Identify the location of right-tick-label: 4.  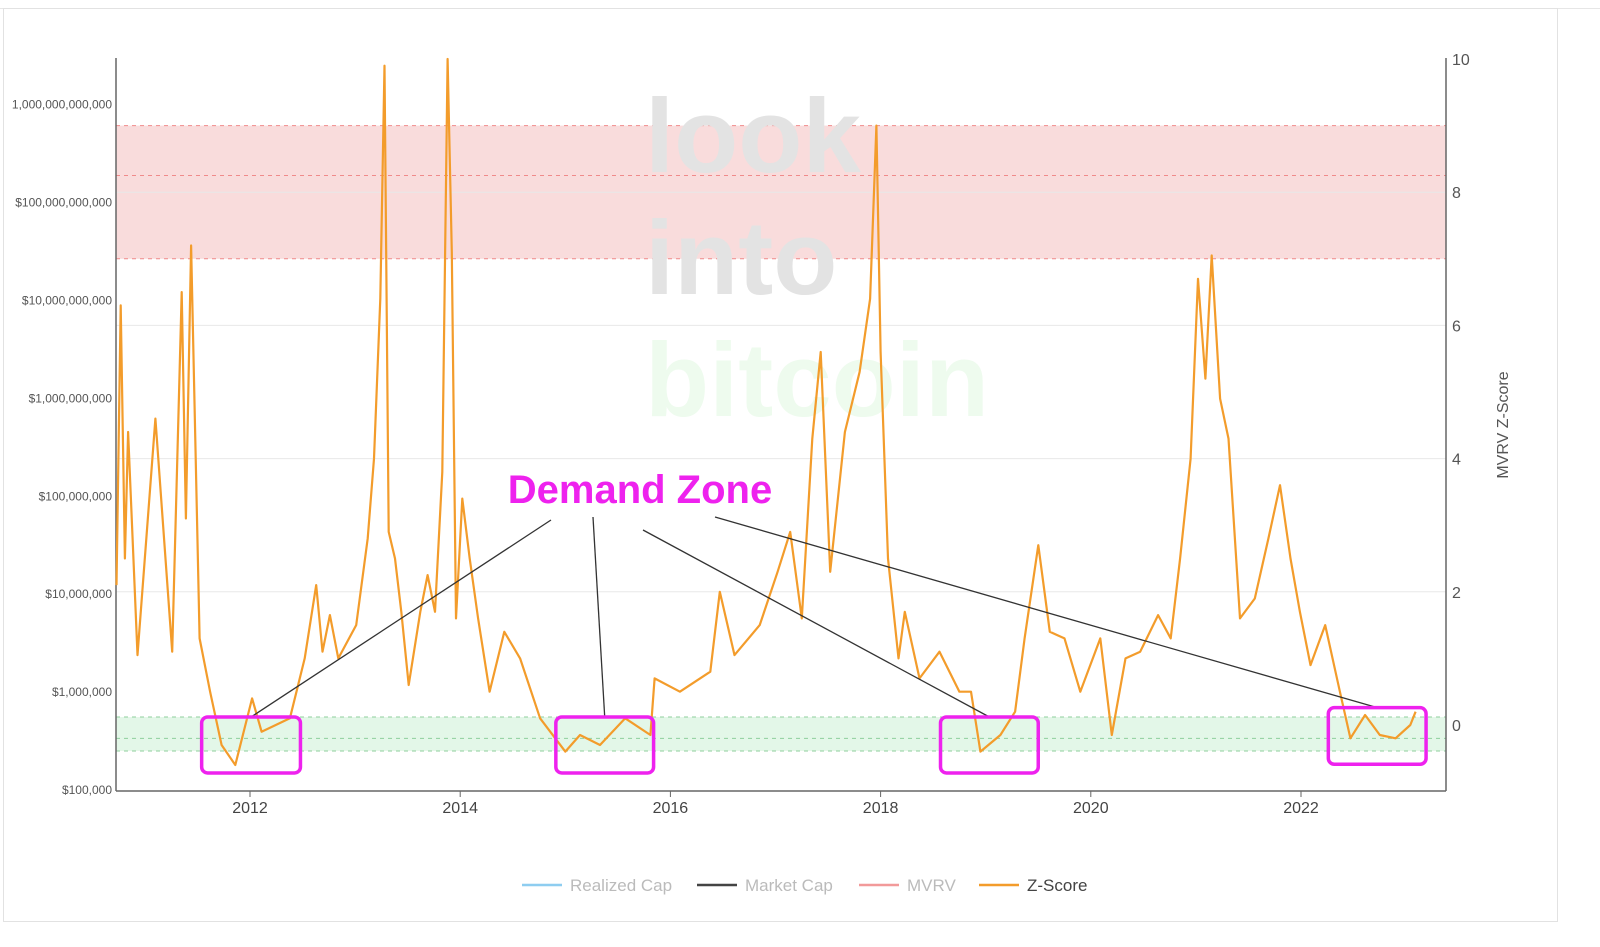
(1456, 460).